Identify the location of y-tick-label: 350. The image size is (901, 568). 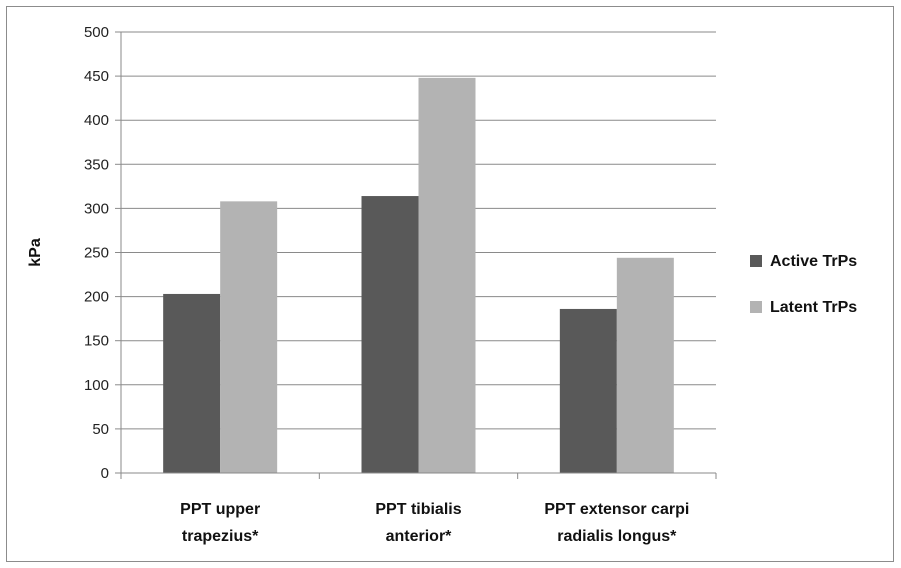
(96, 164).